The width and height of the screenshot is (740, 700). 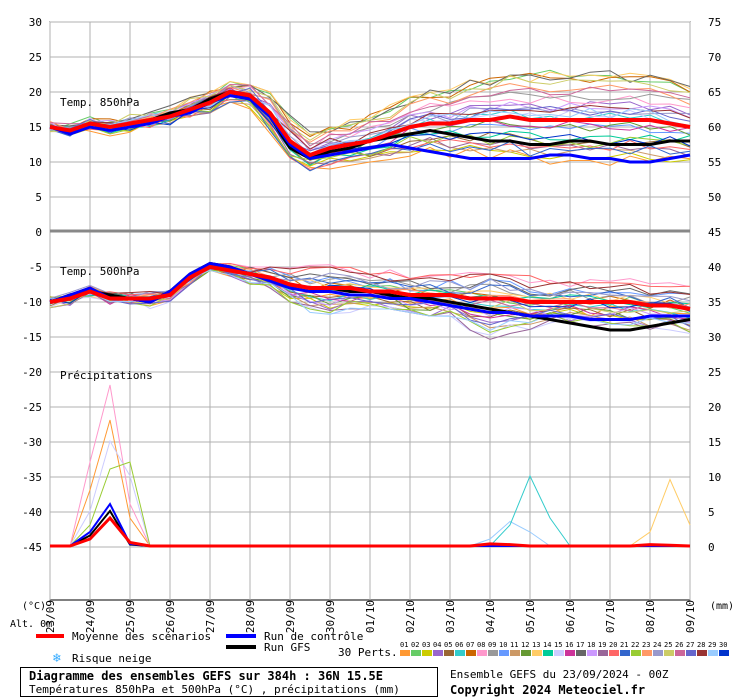 I want to click on member-legend-label: 04, so click(x=437, y=645).